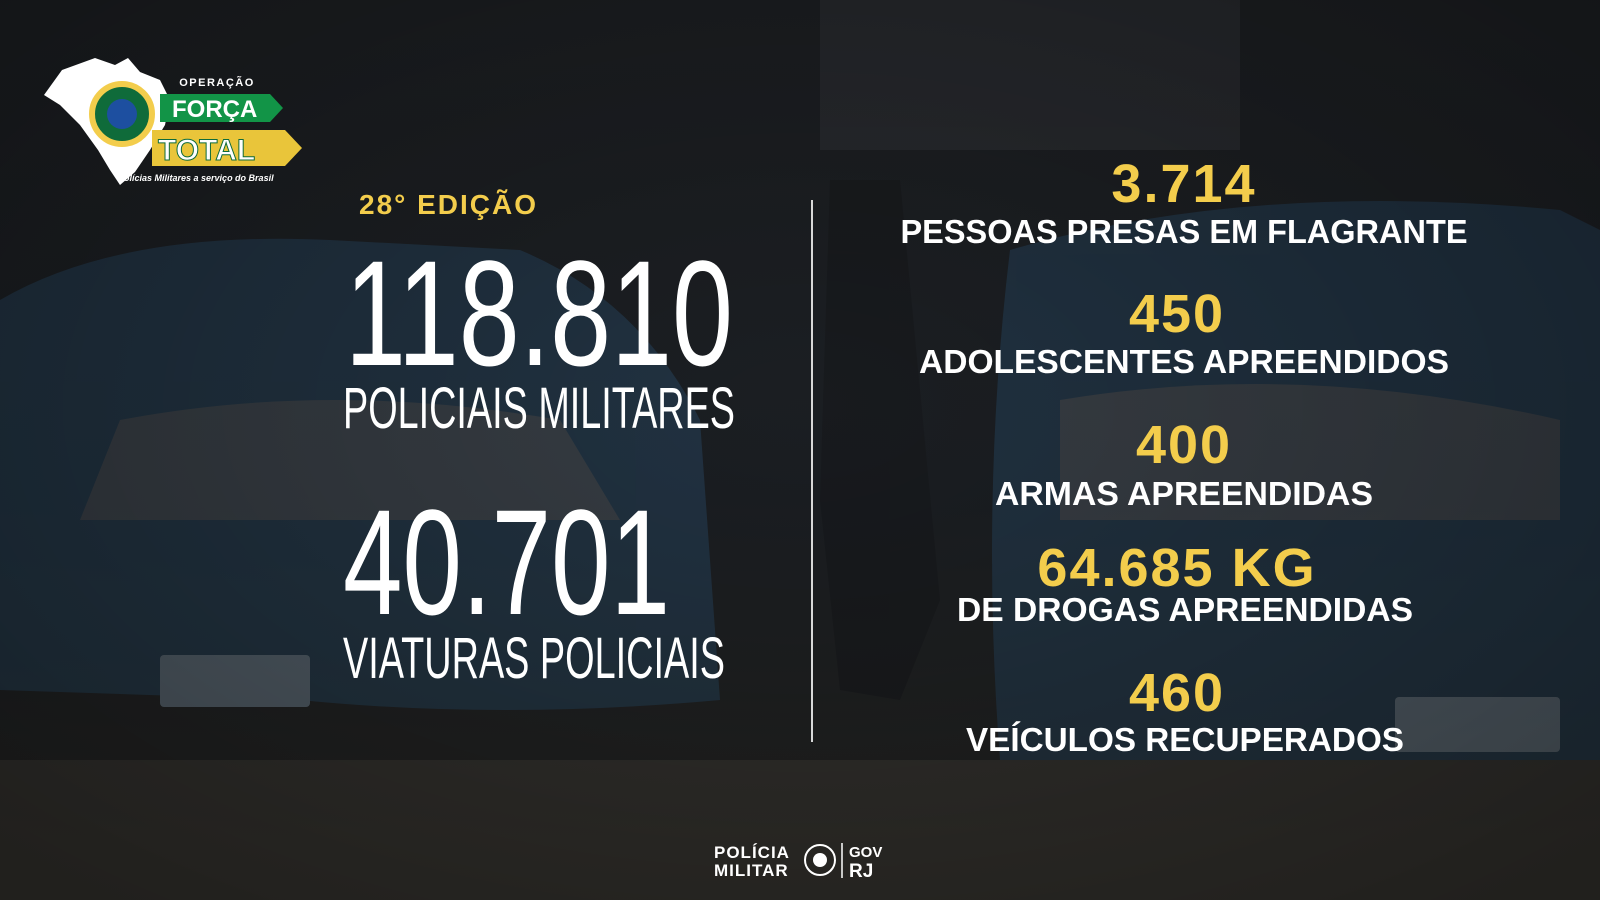  Describe the element at coordinates (448, 204) in the screenshot. I see `edition: 28° EDIÇÃO` at that location.